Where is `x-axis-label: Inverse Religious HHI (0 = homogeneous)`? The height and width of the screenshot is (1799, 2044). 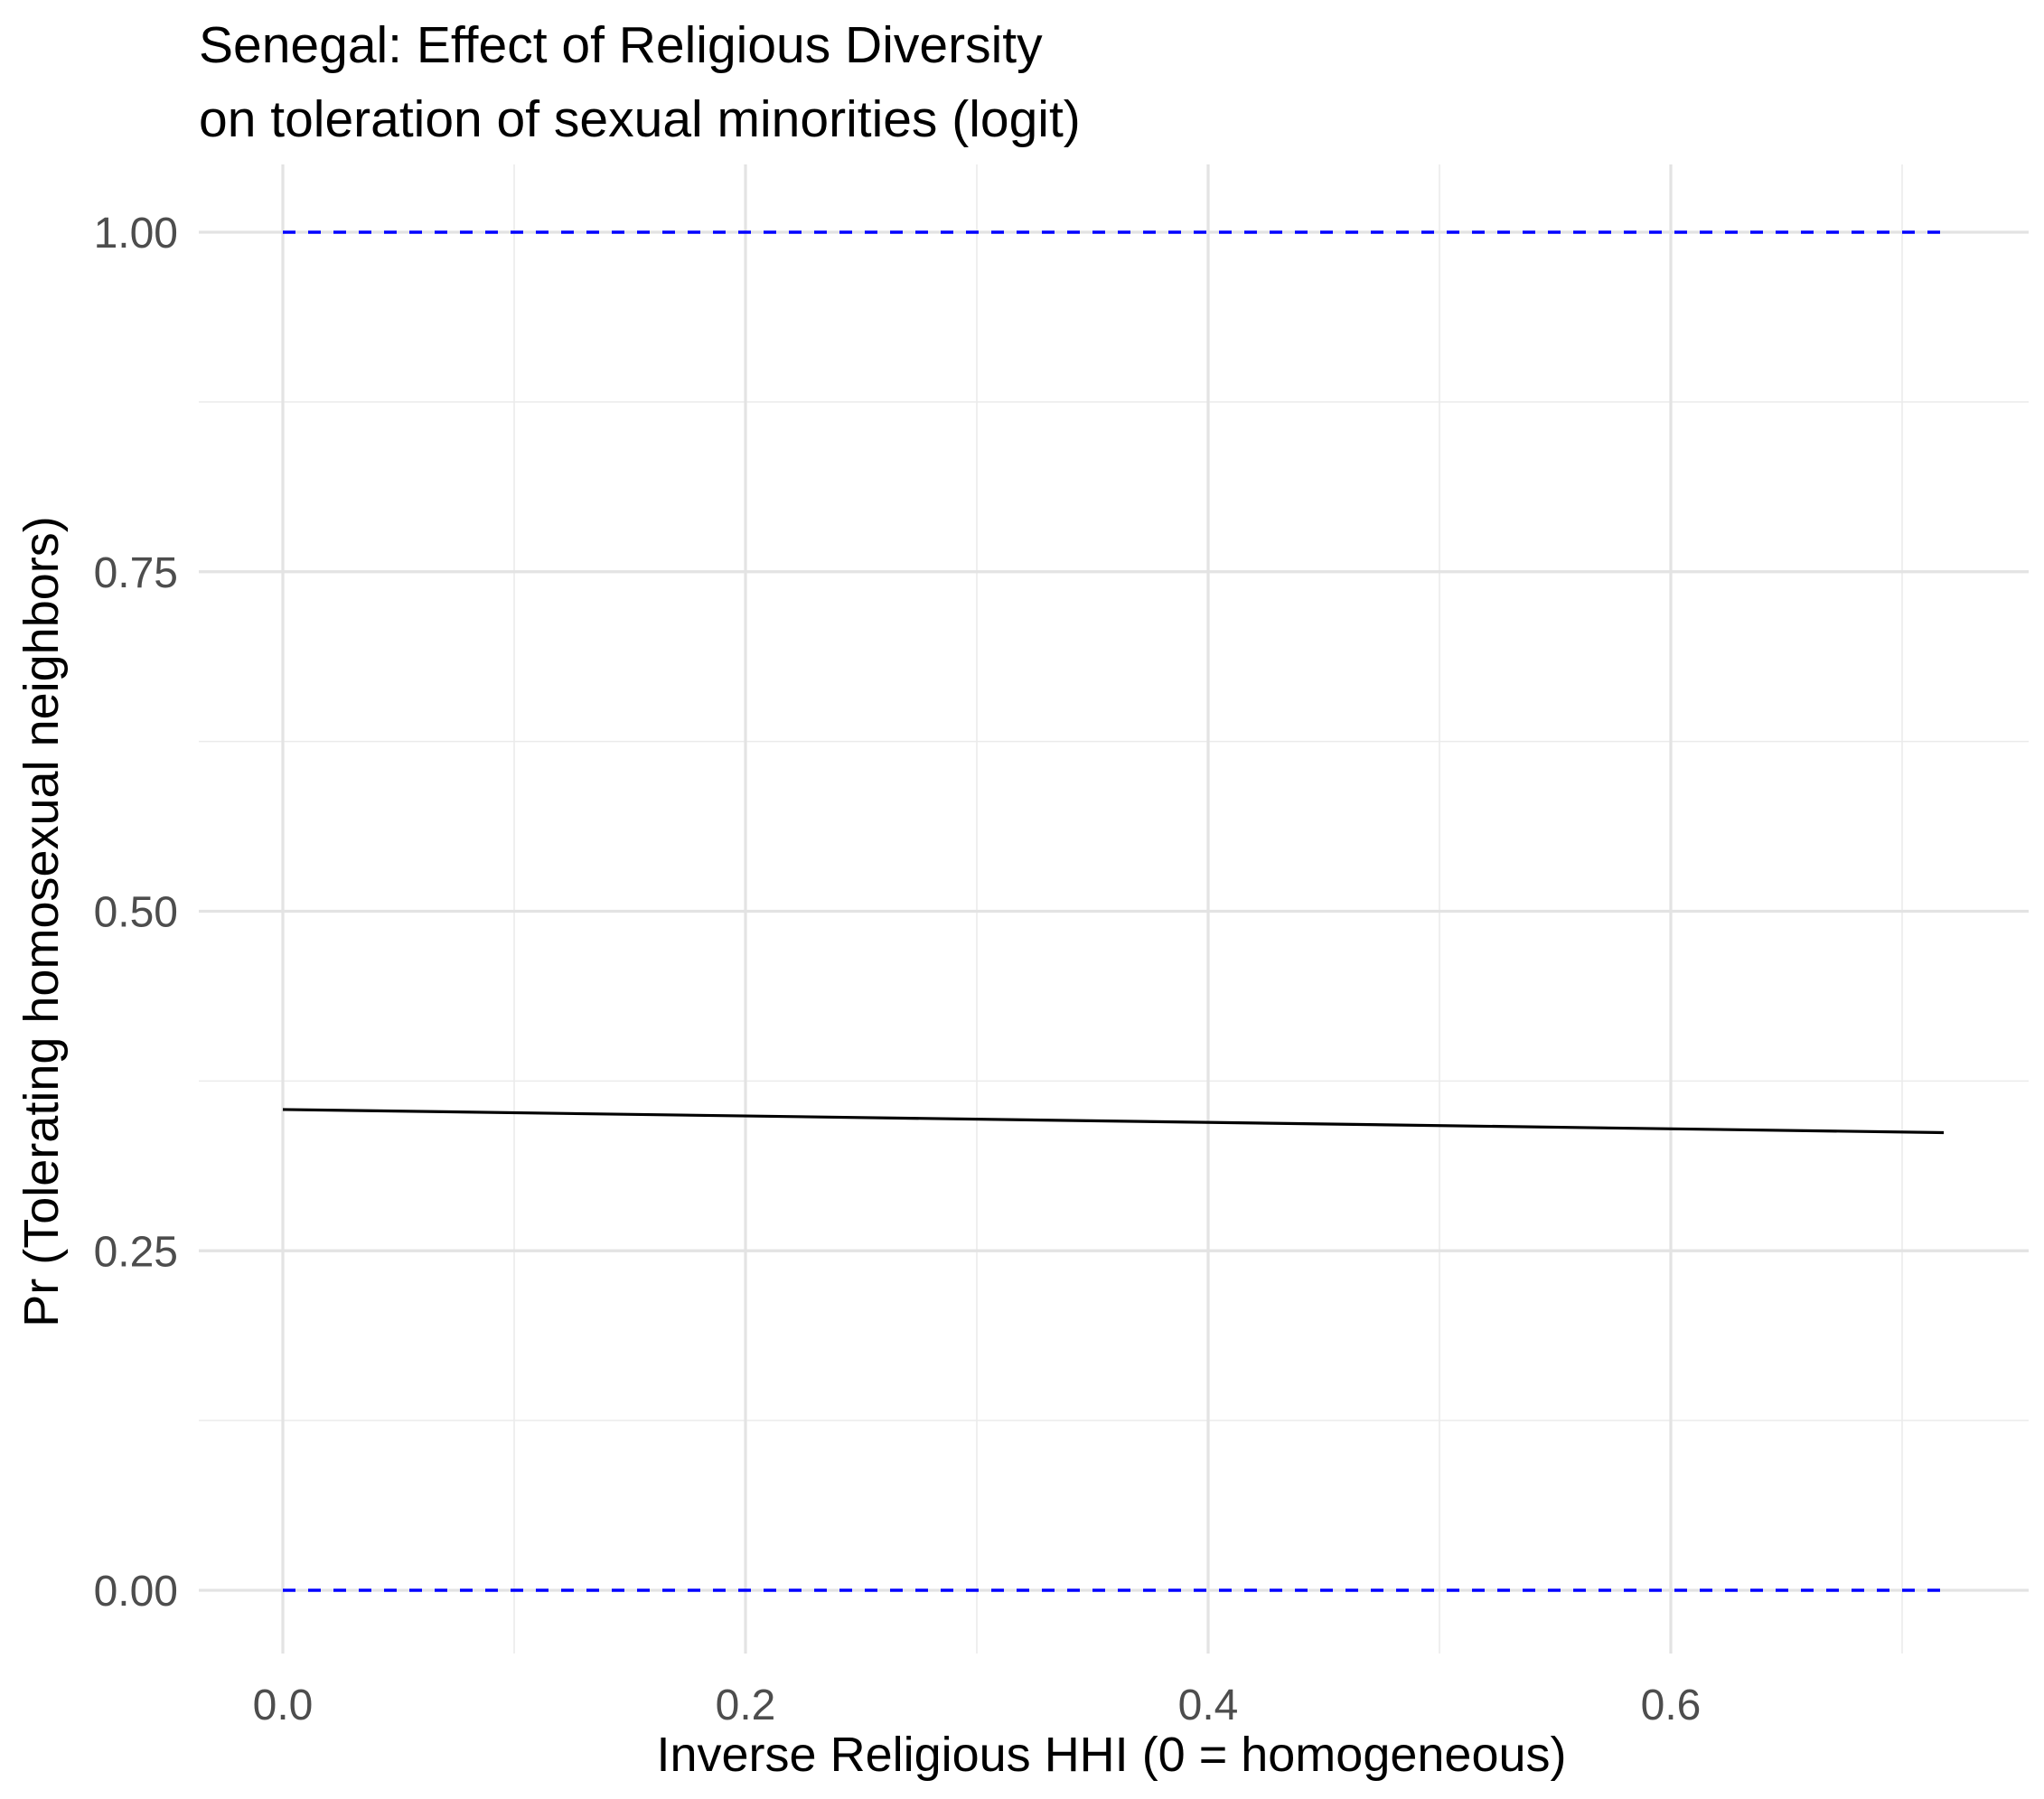
x-axis-label: Inverse Religious HHI (0 = homogeneous) is located at coordinates (1111, 1755).